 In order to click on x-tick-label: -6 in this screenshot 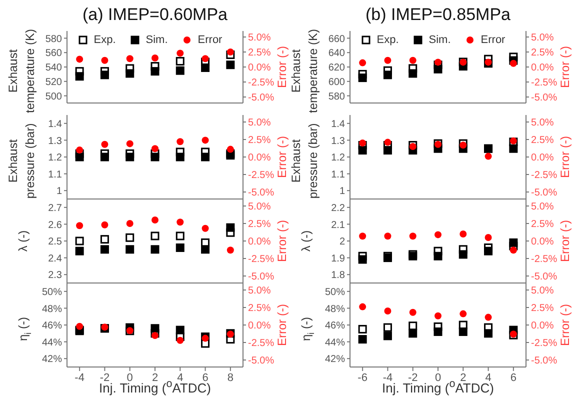, I will do `click(363, 378)`.